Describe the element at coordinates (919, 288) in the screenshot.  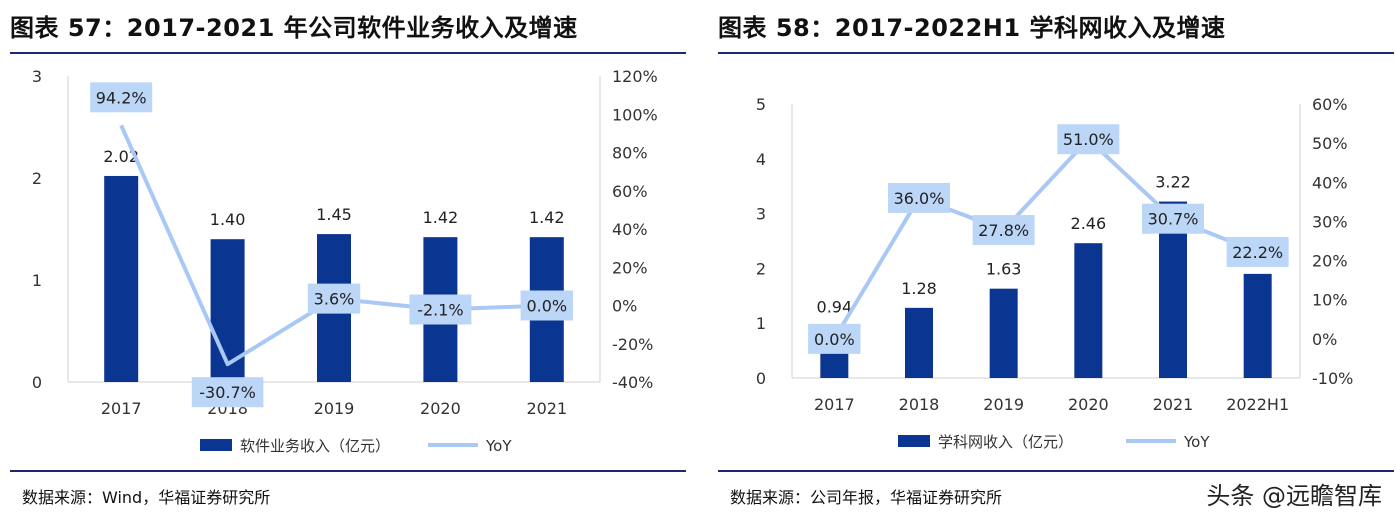
I see `bar-value-label: 1.28` at that location.